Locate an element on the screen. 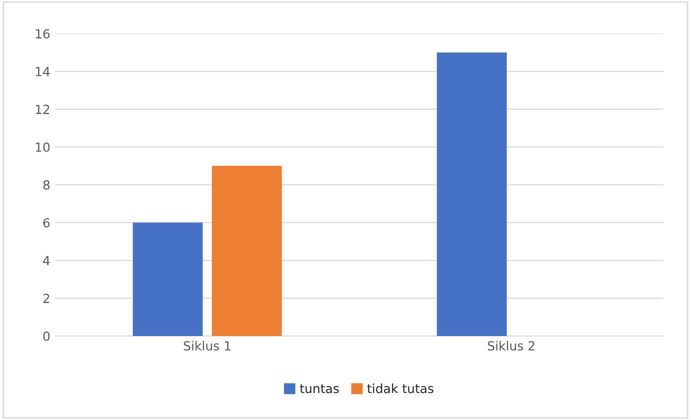 The height and width of the screenshot is (420, 691). y-tick-label: 8 is located at coordinates (46, 185).